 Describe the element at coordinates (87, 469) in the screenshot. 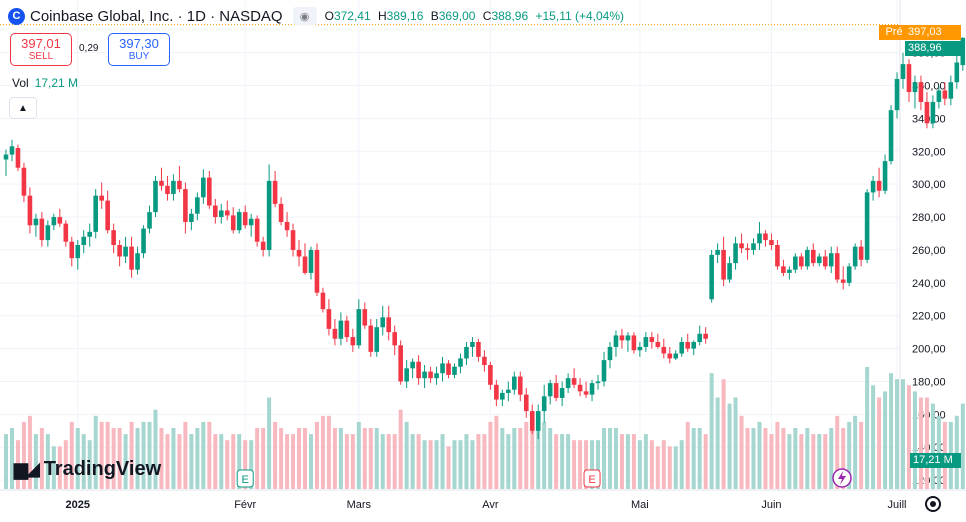

I see `tradingview-watermark: ▆◢ TradingView` at that location.